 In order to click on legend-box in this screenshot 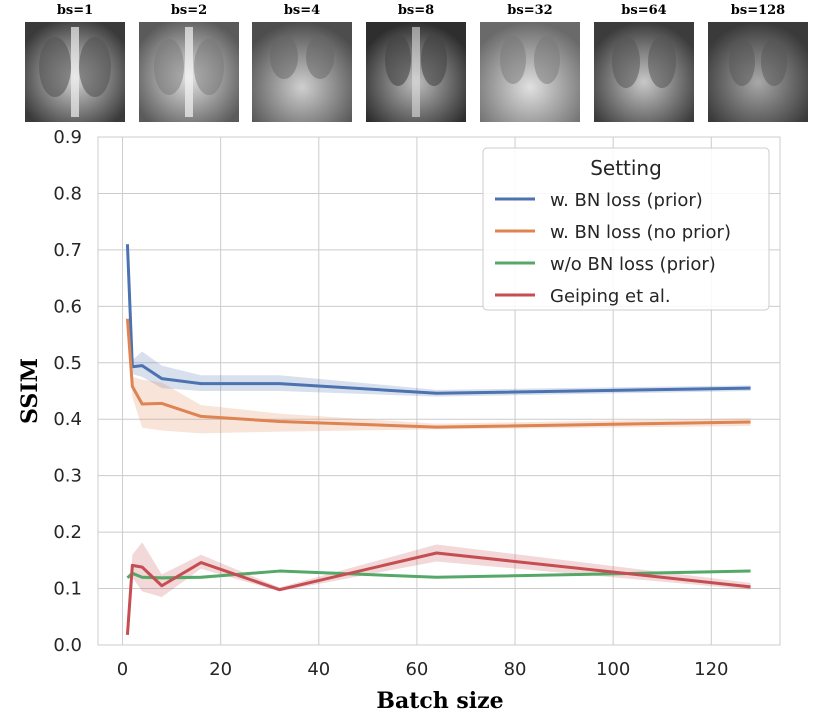, I will do `click(626, 229)`.